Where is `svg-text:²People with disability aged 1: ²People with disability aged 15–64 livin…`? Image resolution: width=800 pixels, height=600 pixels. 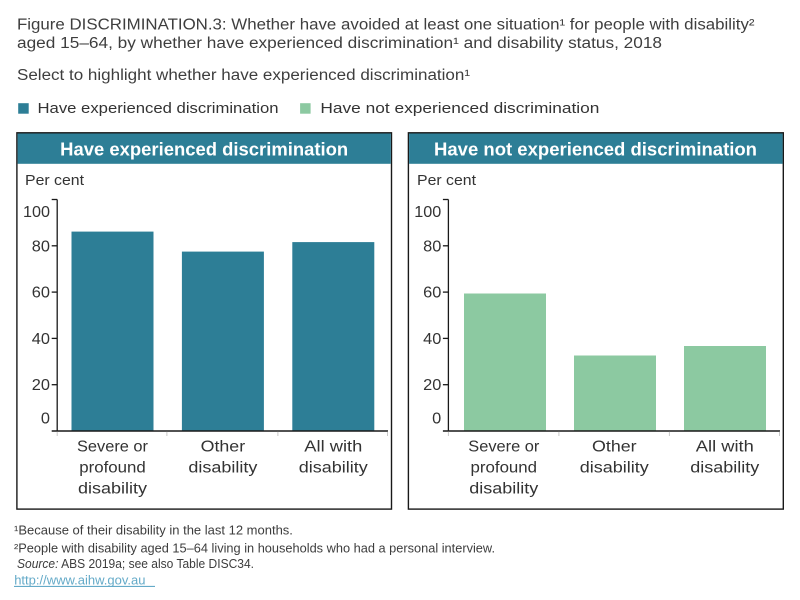 svg-text:²People with disability aged 1: ²People with disability aged 15–64 livin… is located at coordinates (254, 547).